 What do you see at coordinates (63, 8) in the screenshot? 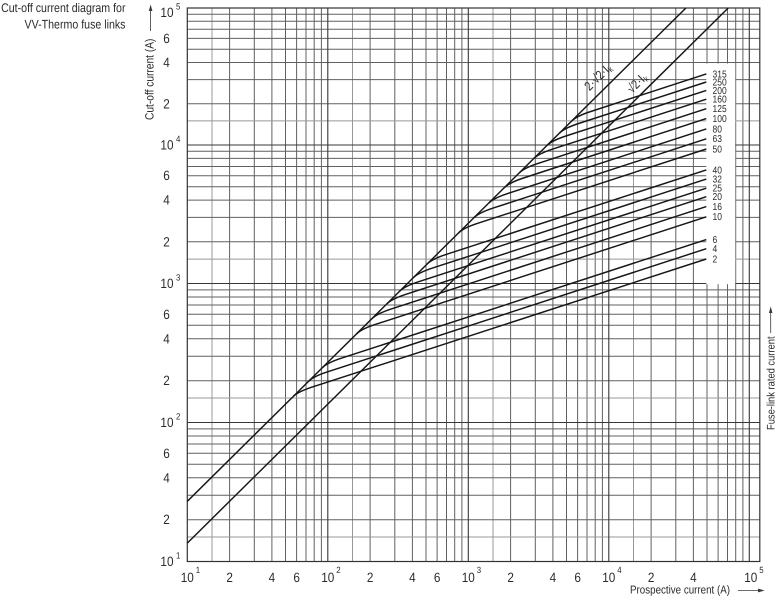
I see `svg-text: Cut-off current diagram for` at bounding box center [63, 8].